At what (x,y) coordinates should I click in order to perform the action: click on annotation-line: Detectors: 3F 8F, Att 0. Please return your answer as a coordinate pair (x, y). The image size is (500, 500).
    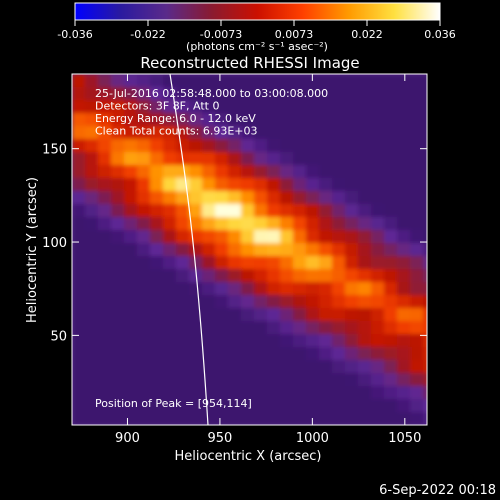
    Looking at the image, I should click on (157, 106).